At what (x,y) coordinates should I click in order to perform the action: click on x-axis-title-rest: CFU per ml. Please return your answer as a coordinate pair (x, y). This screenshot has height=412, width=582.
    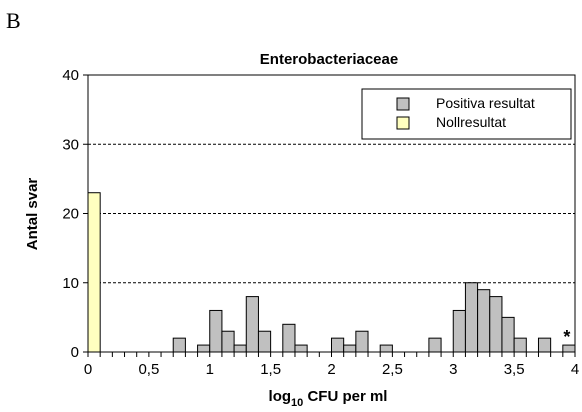
    Looking at the image, I should click on (345, 396).